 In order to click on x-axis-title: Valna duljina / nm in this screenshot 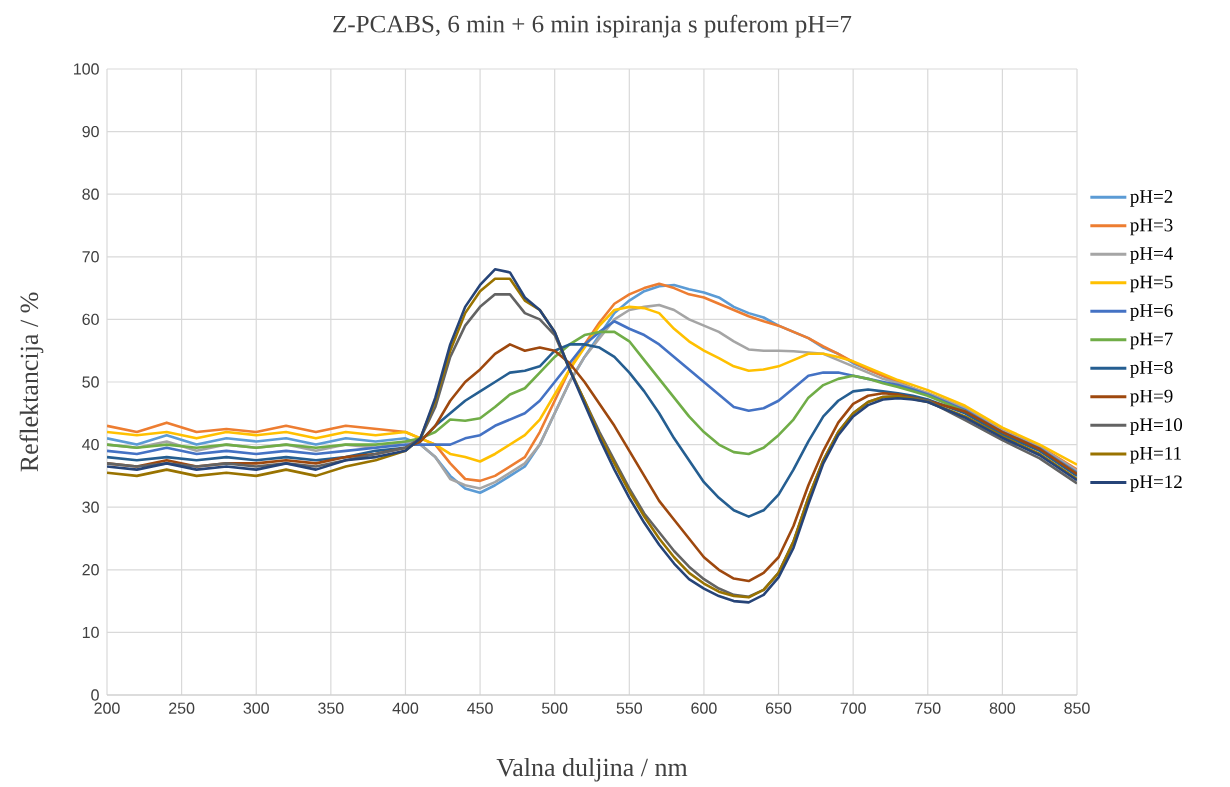, I will do `click(592, 769)`.